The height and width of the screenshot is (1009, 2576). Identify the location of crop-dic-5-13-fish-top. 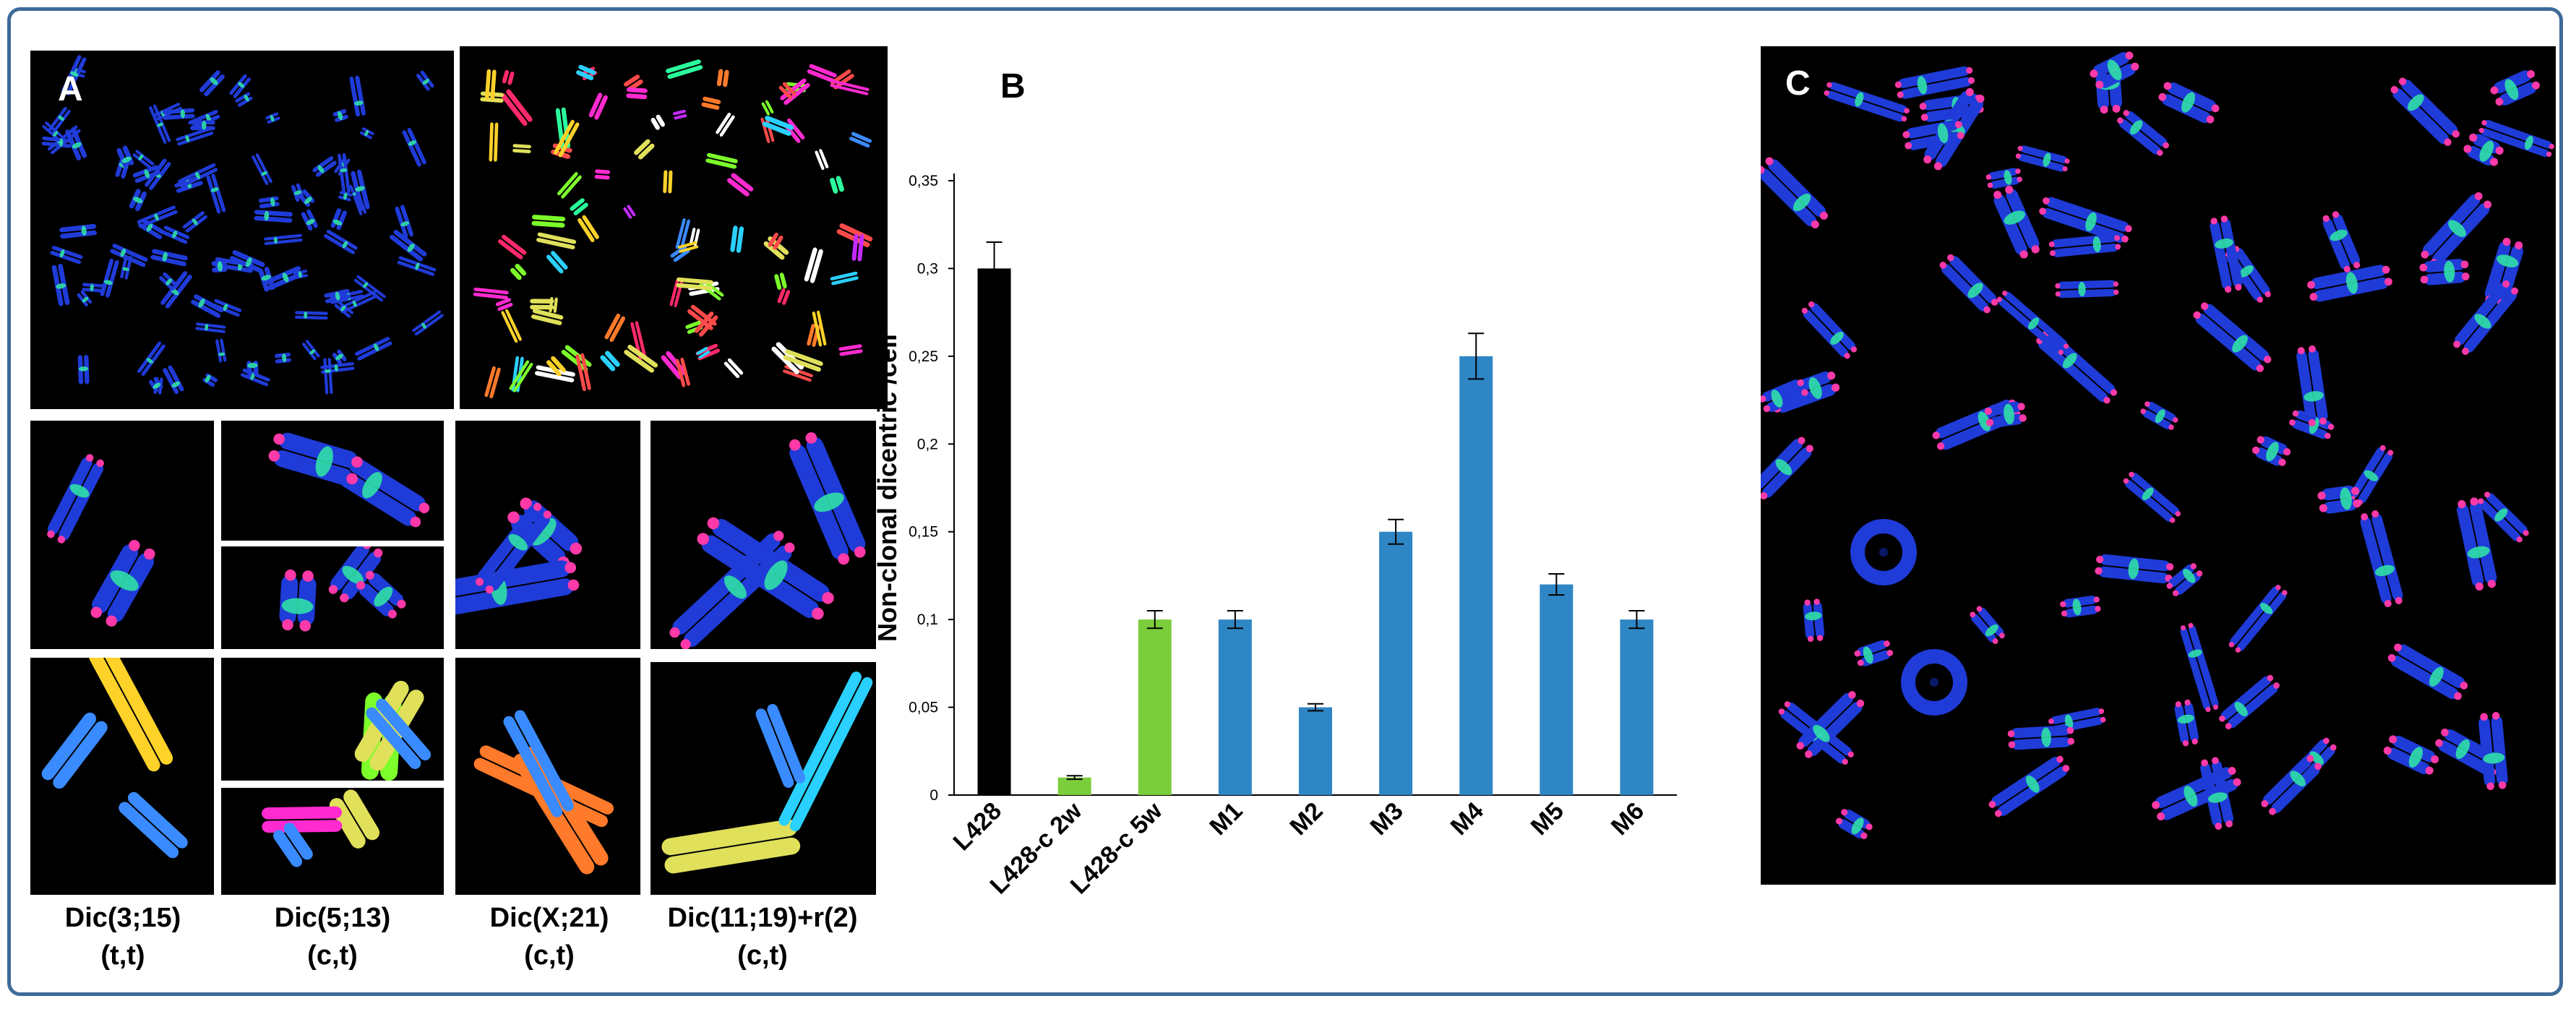
(333, 481).